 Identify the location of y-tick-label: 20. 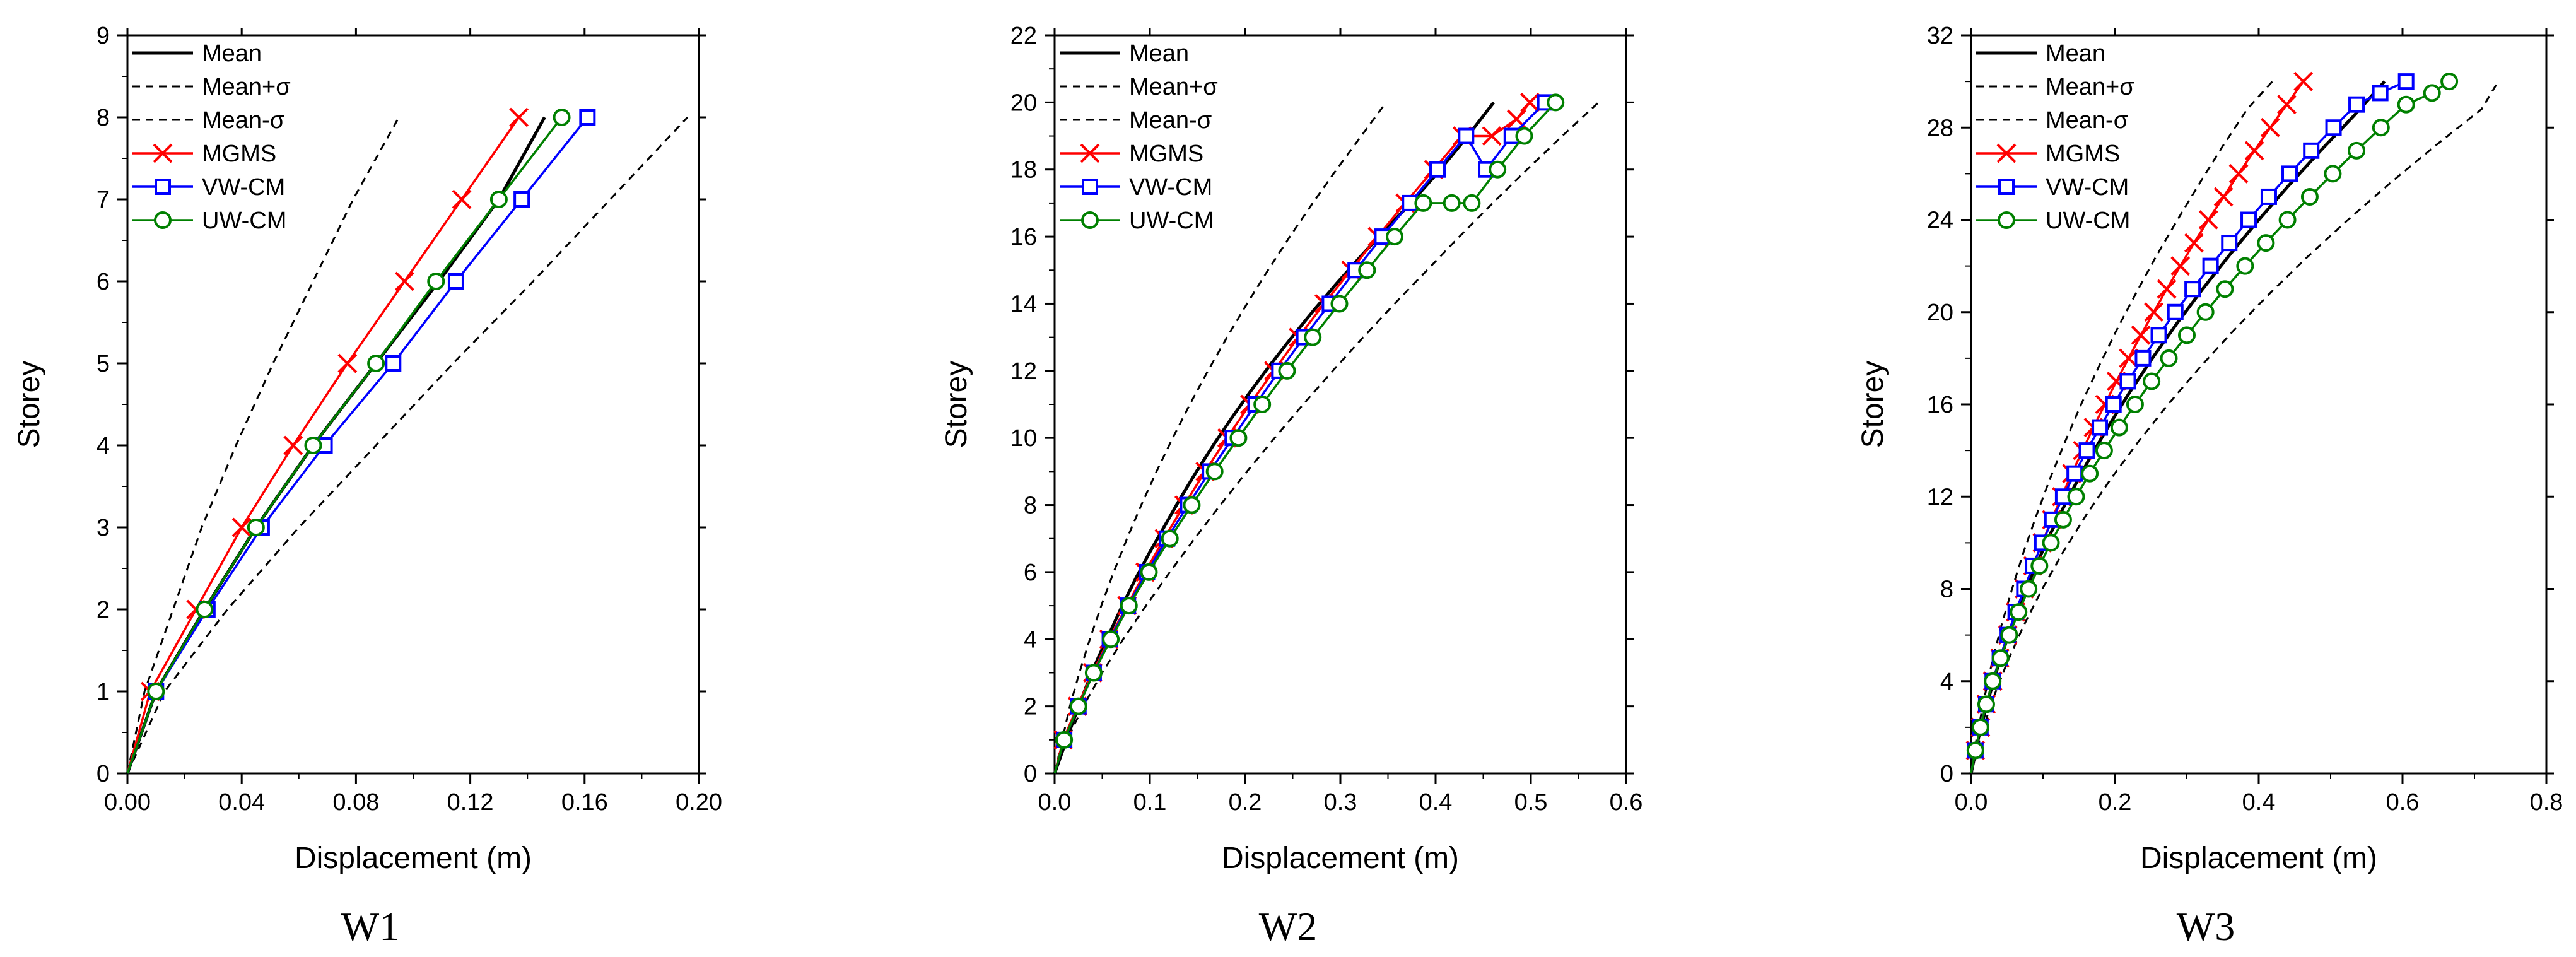
(1940, 313).